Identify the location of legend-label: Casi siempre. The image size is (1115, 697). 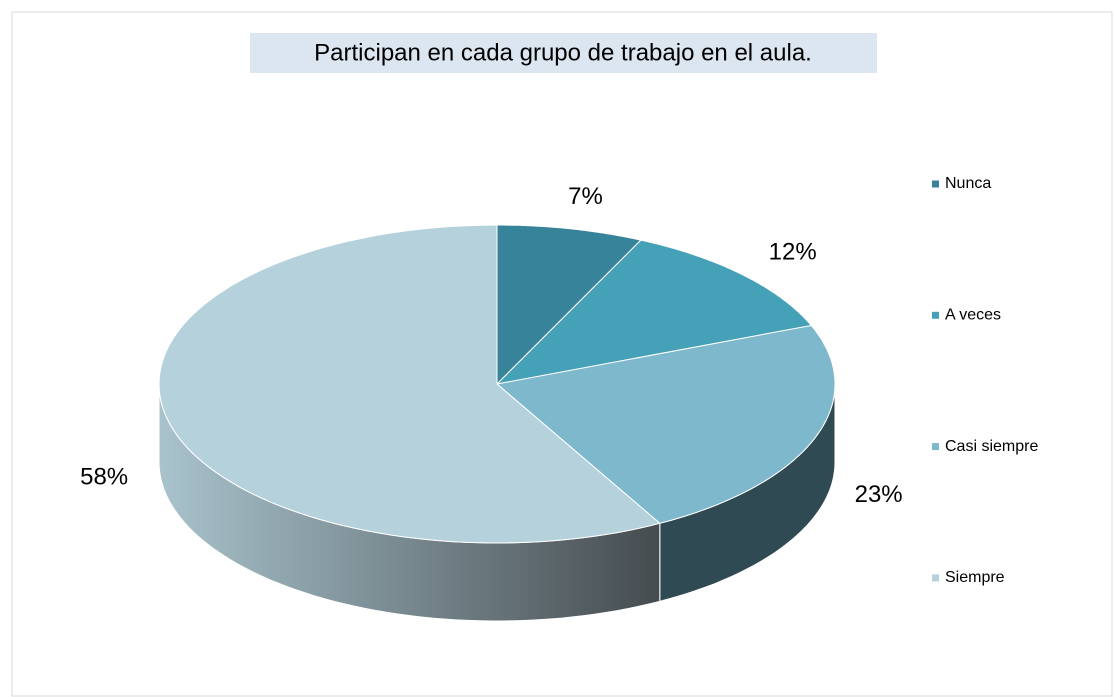
(991, 446).